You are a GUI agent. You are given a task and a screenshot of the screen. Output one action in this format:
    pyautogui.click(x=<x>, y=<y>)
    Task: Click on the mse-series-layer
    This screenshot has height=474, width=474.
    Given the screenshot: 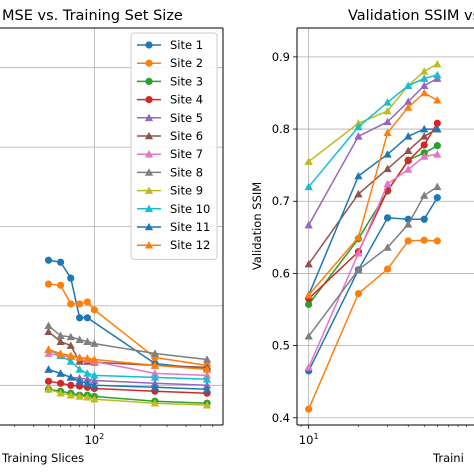 What is the action you would take?
    pyautogui.click(x=128, y=332)
    